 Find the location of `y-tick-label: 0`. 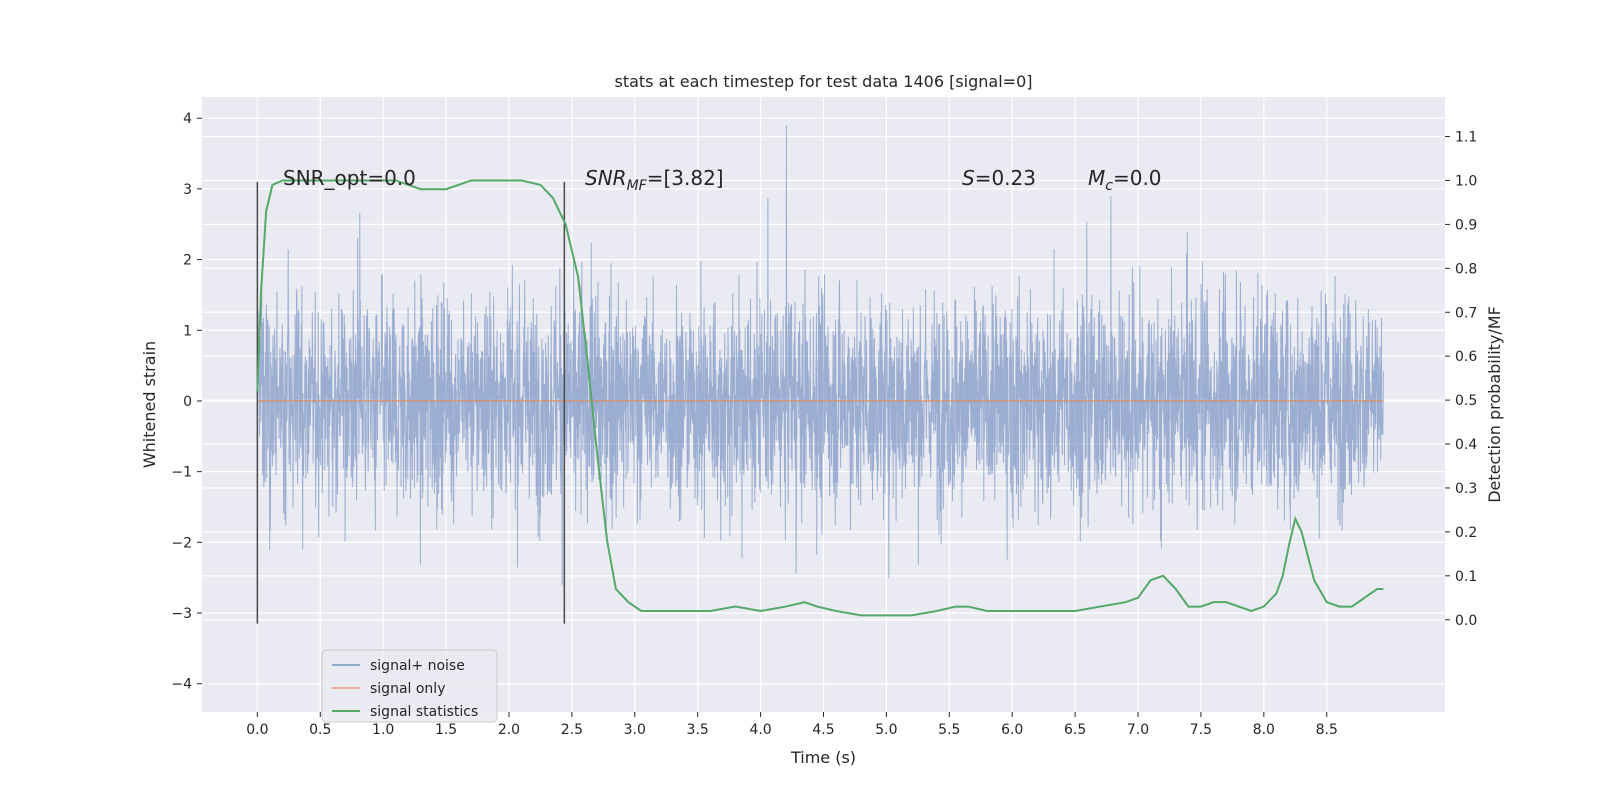

y-tick-label: 0 is located at coordinates (187, 402).